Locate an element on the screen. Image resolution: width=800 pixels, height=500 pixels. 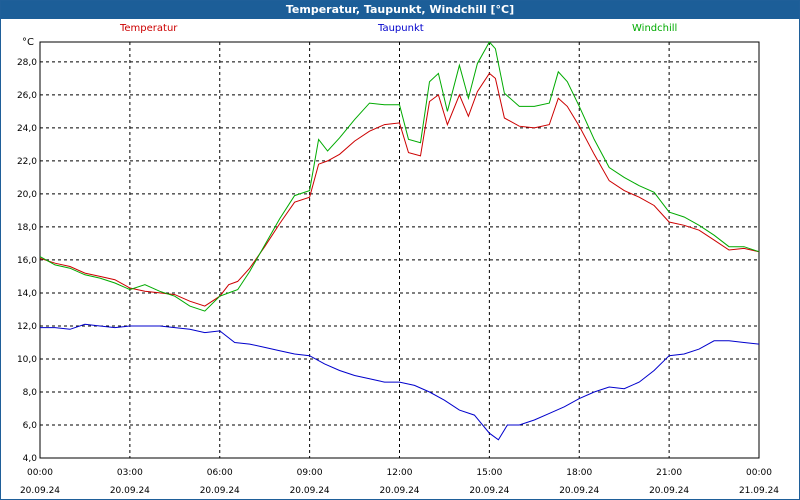
y-tick-label: 20,0 is located at coordinates (27, 195).